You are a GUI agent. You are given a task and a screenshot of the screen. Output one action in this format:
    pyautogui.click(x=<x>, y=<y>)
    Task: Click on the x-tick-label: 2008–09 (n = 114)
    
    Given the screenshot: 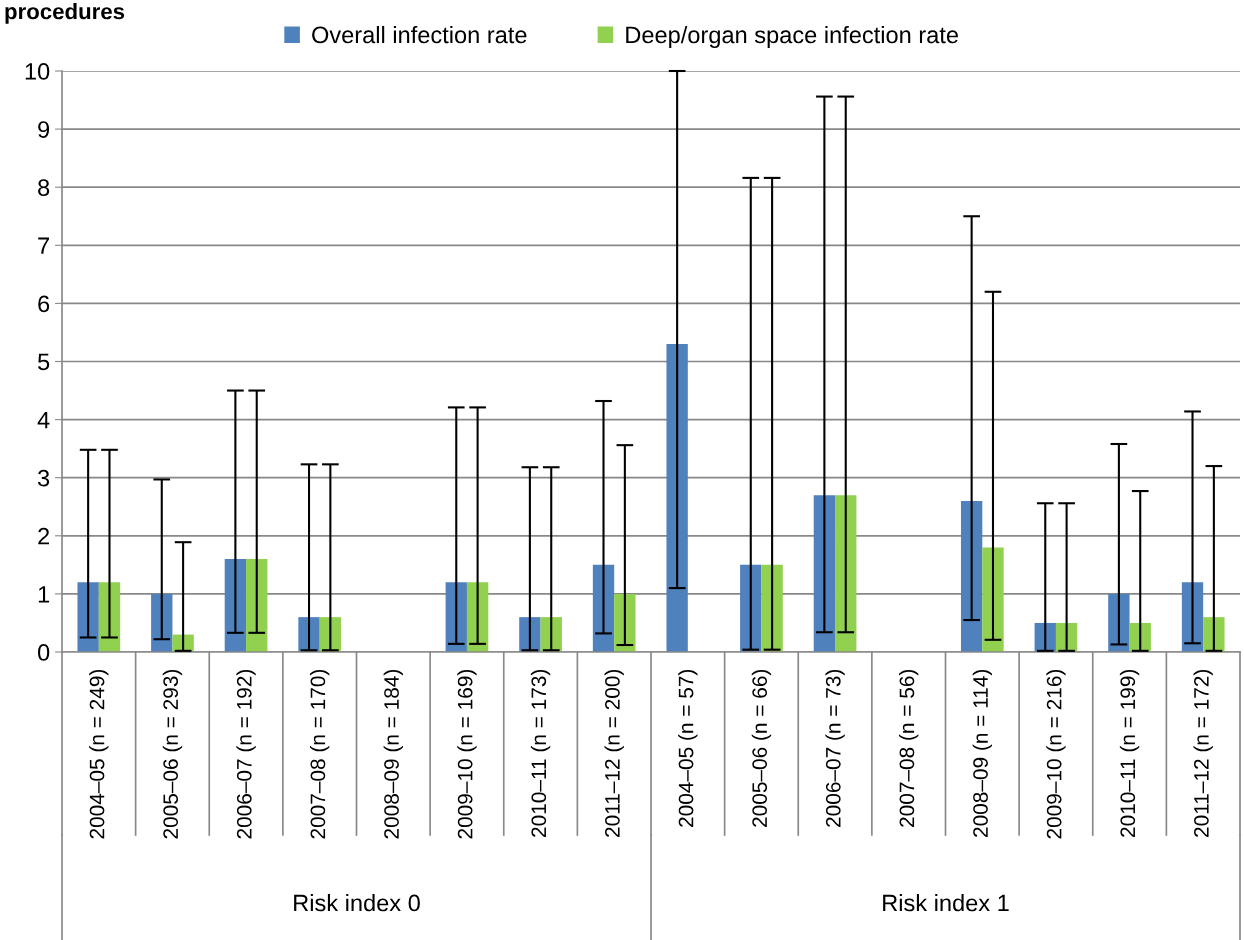 What is the action you would take?
    pyautogui.click(x=982, y=753)
    